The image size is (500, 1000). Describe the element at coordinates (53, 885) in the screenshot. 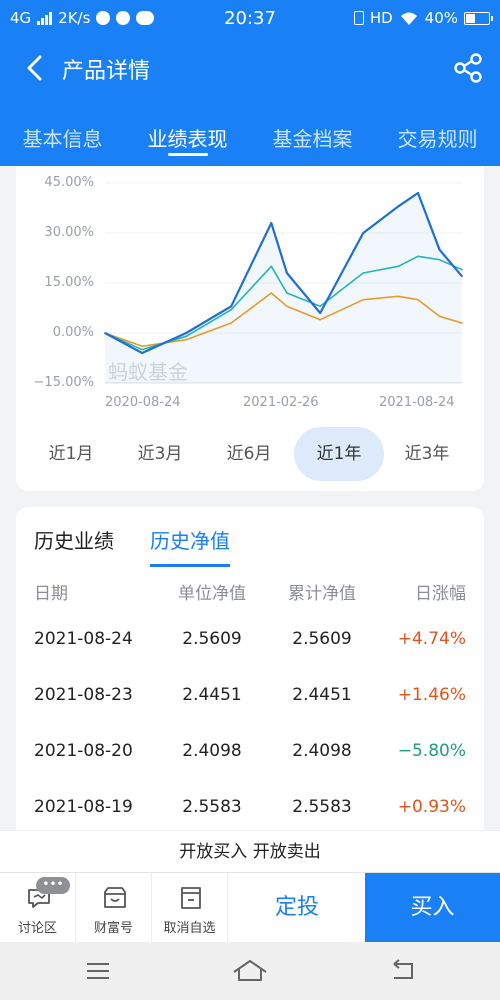

I see `more-badge: •••` at that location.